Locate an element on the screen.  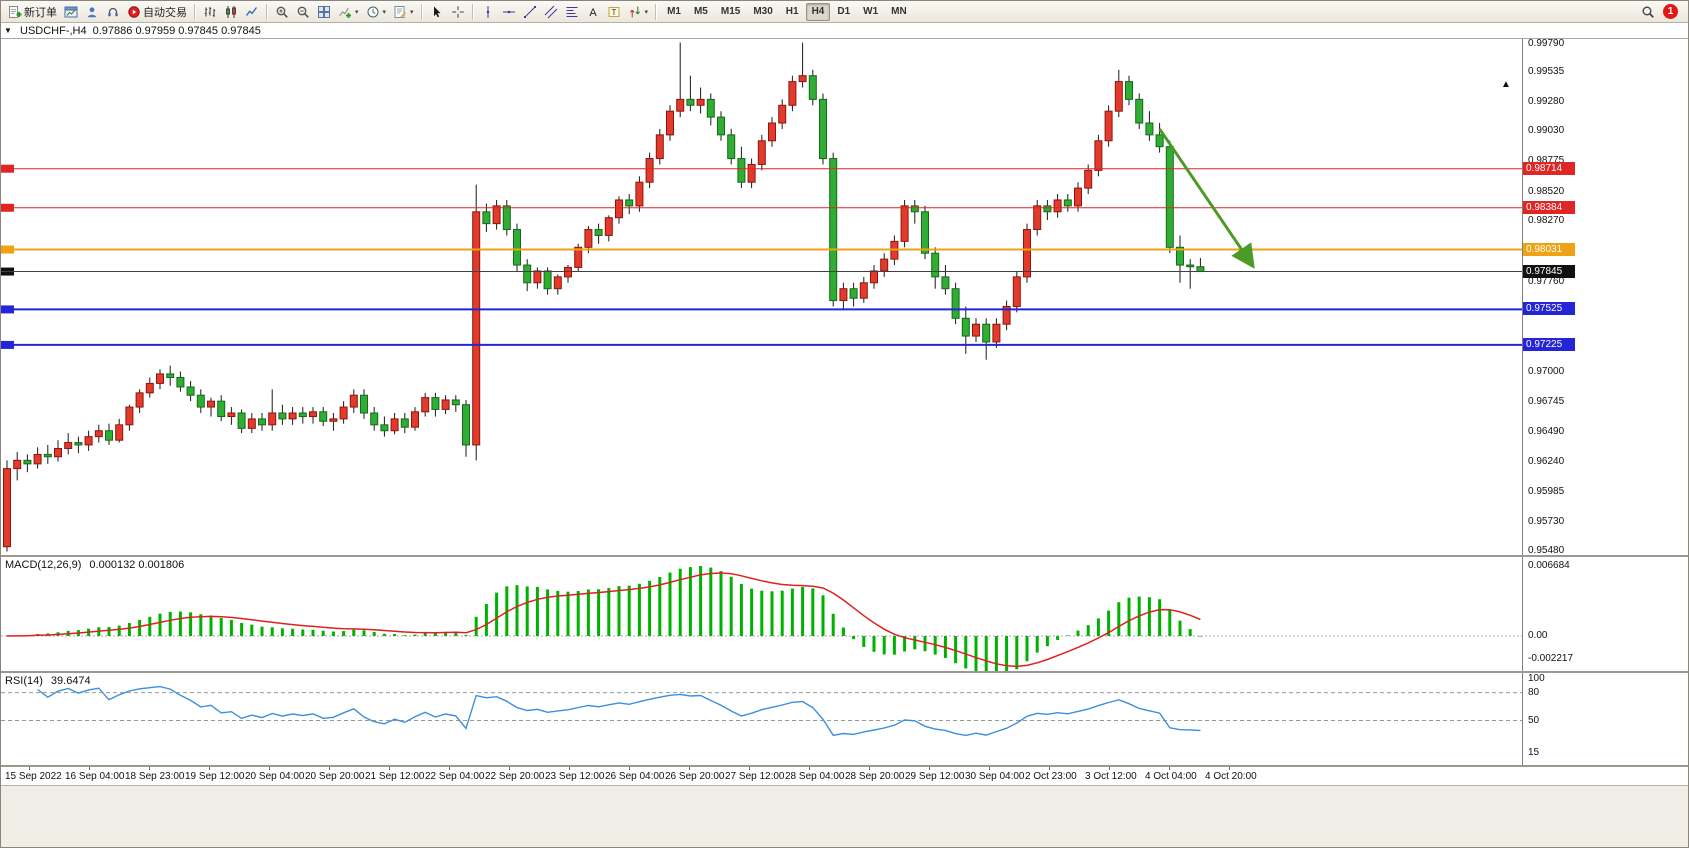
vertical-line-button is located at coordinates (488, 12).